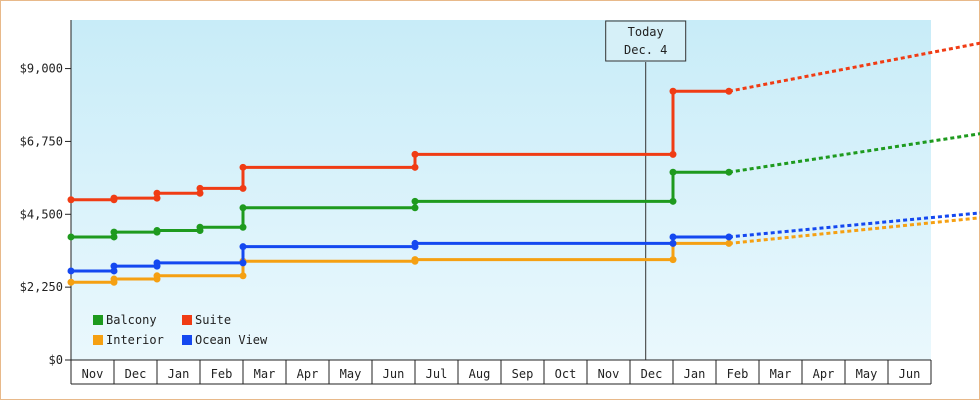 The width and height of the screenshot is (980, 400). Describe the element at coordinates (187, 340) in the screenshot. I see `legend-swatch-ocean-view` at that location.